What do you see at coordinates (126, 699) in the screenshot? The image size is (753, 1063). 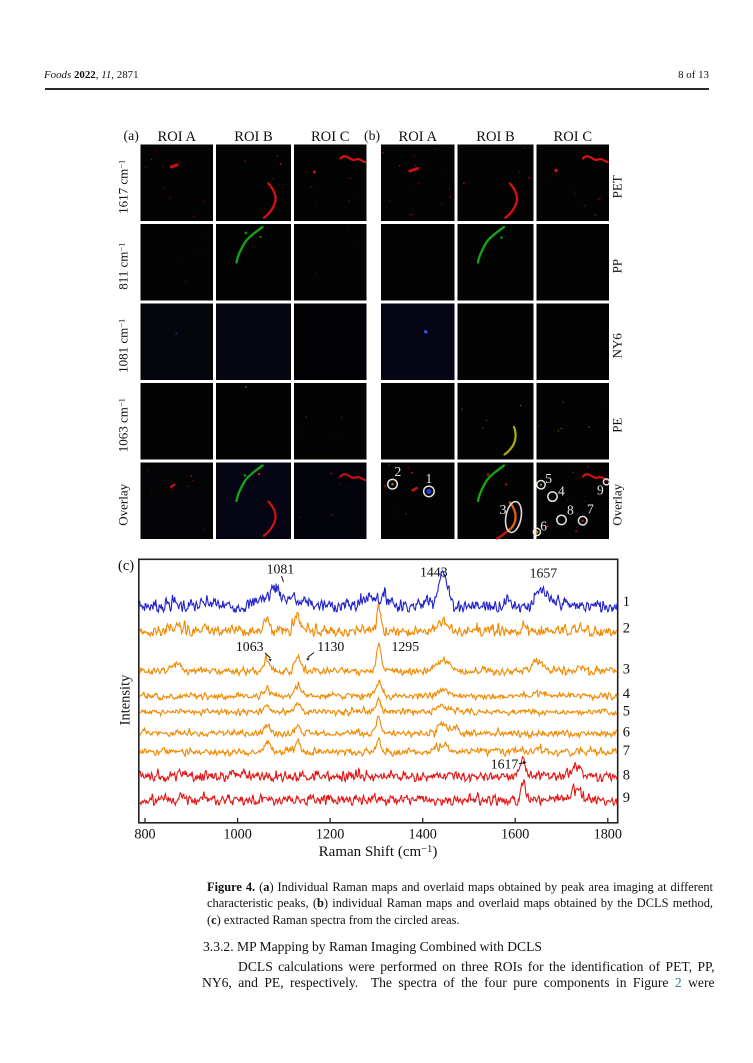 I see `svg-text: Intensity` at bounding box center [126, 699].